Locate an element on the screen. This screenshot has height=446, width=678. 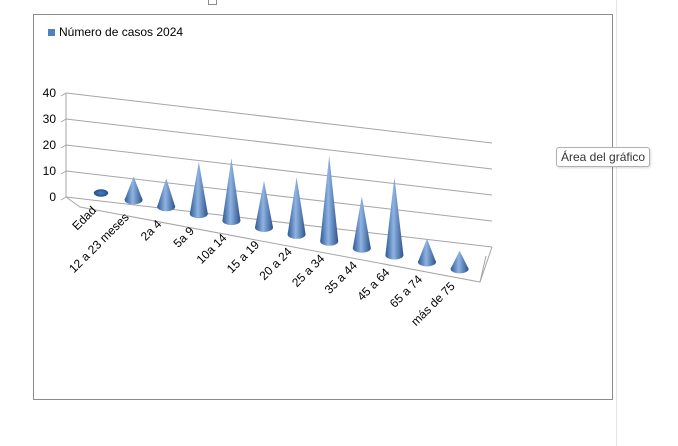
floor-right-edge is located at coordinates (483, 269).